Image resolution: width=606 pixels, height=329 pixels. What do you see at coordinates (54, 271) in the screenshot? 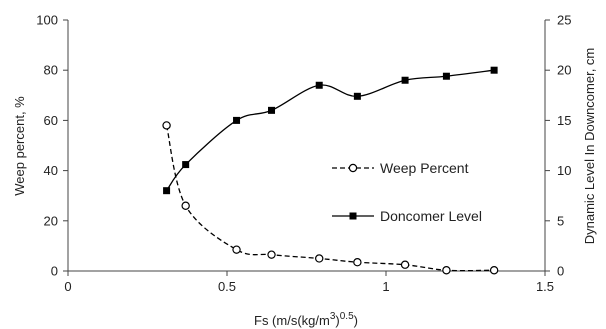
I see `left-y-tick-label: 0` at bounding box center [54, 271].